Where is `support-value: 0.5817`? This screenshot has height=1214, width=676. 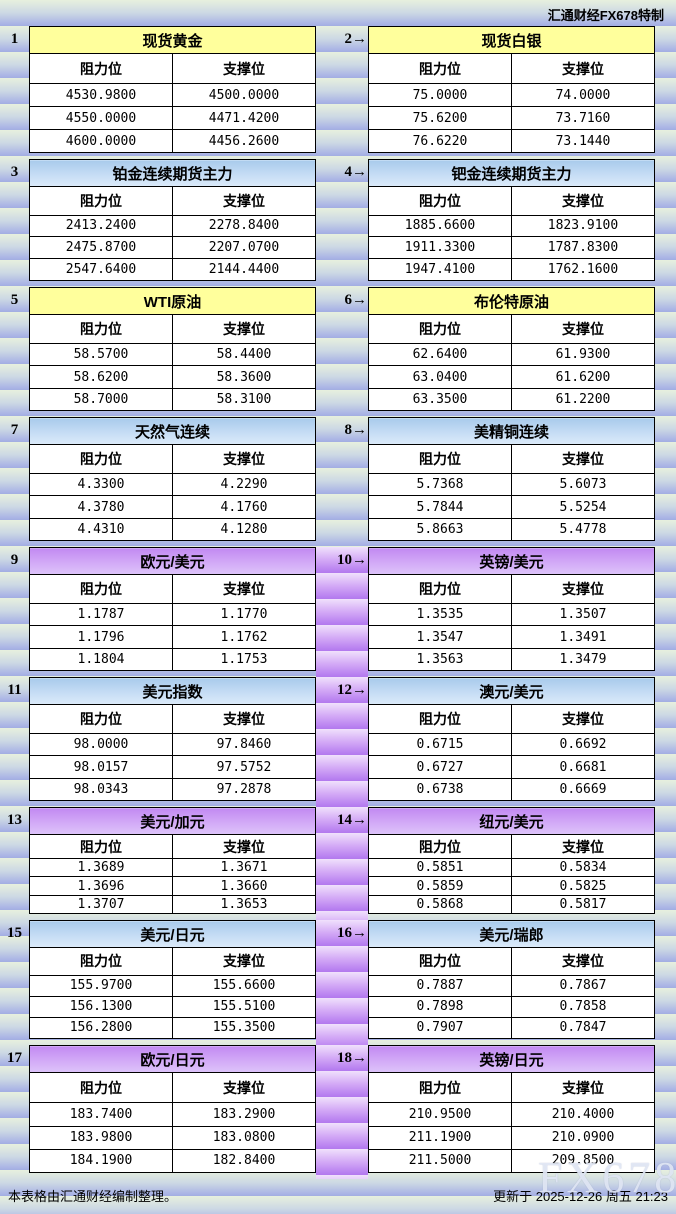 support-value: 0.5817 is located at coordinates (583, 904).